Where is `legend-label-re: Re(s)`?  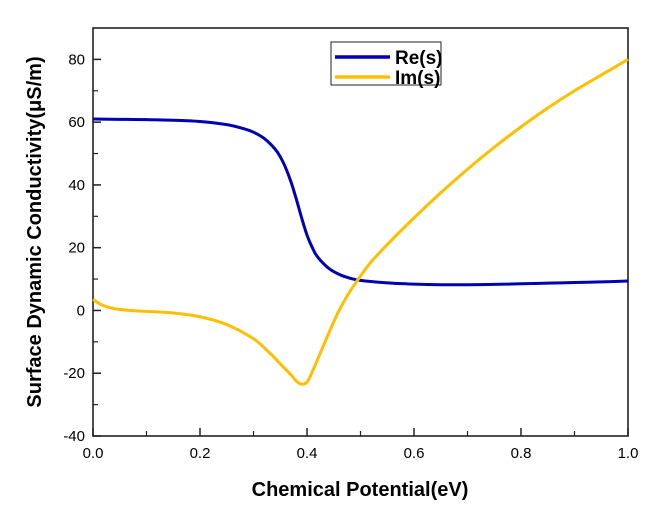 legend-label-re: Re(s) is located at coordinates (419, 58).